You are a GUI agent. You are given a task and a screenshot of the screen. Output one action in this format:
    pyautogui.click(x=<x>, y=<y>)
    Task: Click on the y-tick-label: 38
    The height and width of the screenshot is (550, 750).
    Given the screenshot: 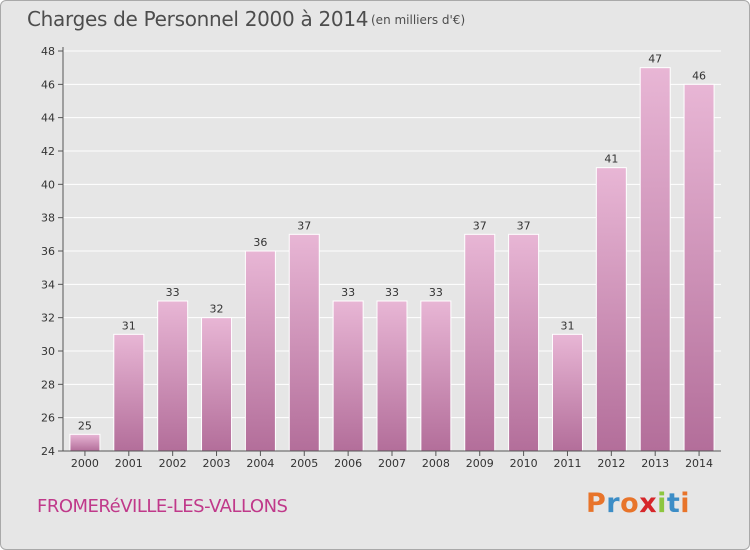 What is the action you would take?
    pyautogui.click(x=48, y=218)
    